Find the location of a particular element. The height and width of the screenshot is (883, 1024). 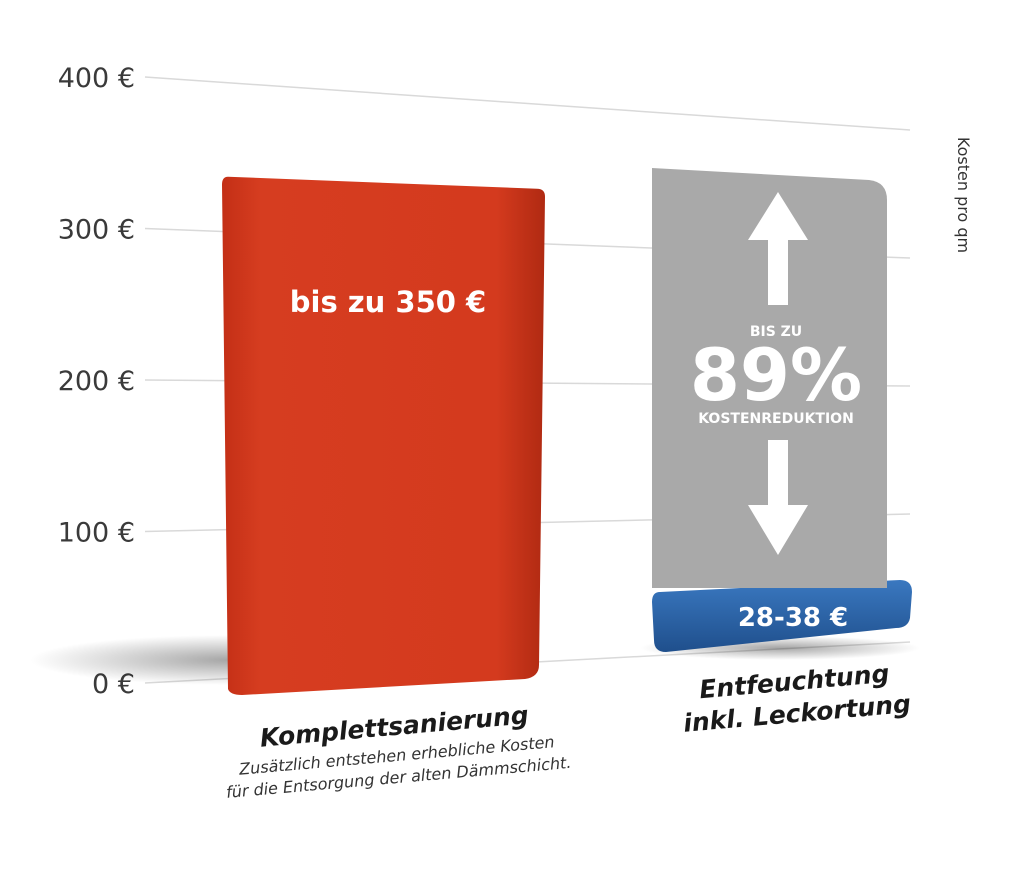

y-tick-label: 300 € is located at coordinates (96, 230).